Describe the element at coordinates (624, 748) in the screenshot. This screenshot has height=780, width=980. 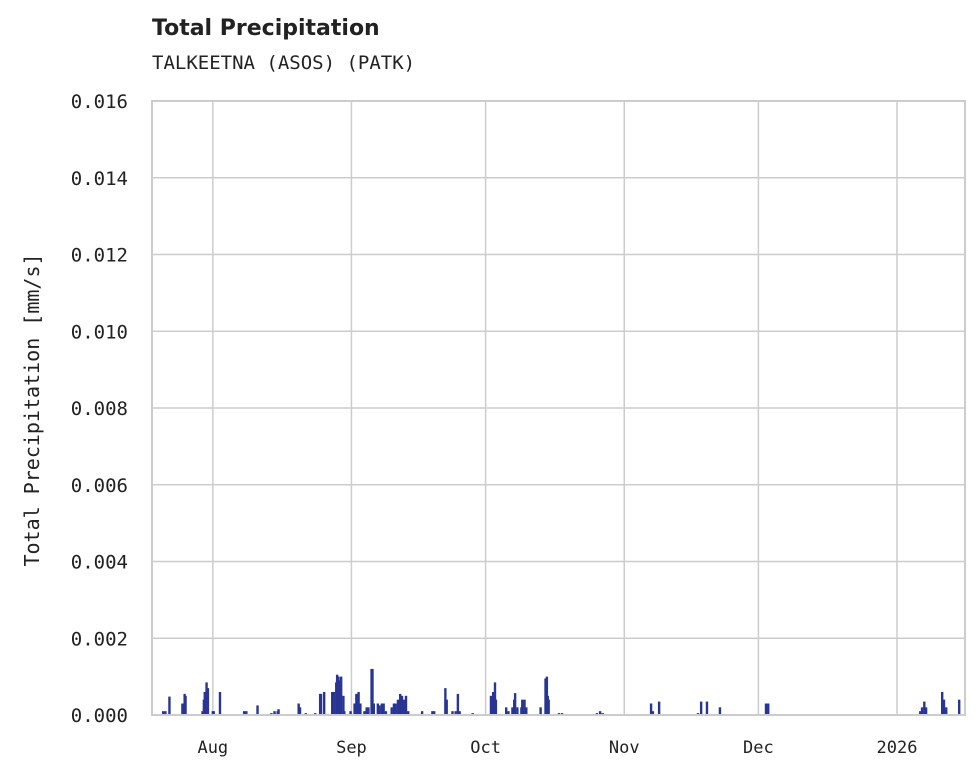
I see `x-tick-label: Nov` at that location.